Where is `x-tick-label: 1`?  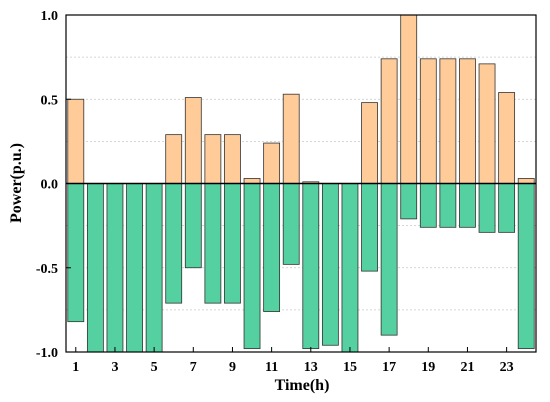
x-tick-label: 1 is located at coordinates (75, 367).